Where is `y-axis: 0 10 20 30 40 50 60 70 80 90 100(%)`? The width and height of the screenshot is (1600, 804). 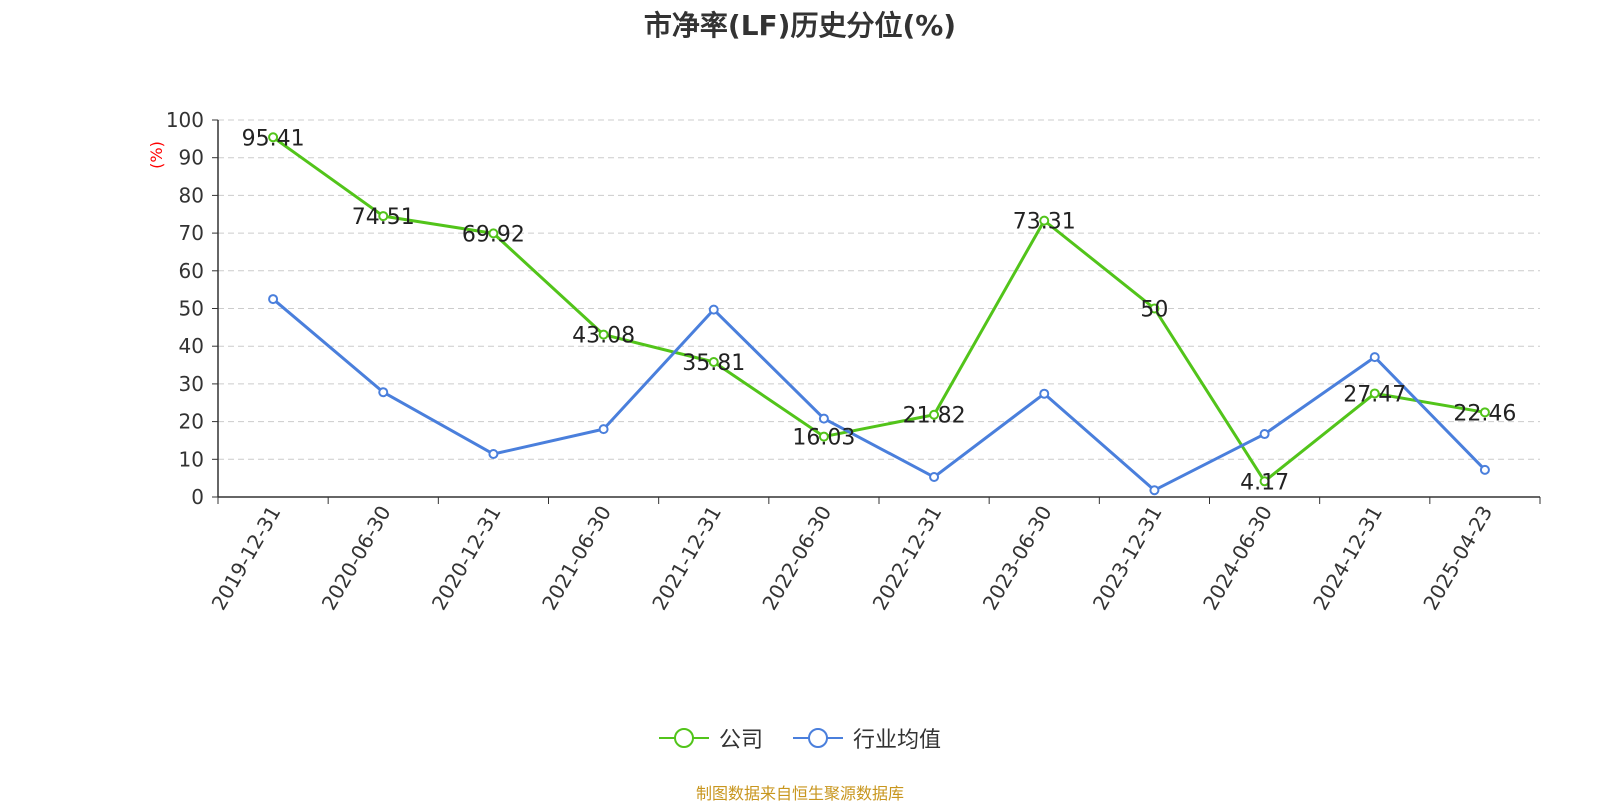 y-axis: 0 10 20 30 40 50 60 70 80 90 100(%) is located at coordinates (183, 308).